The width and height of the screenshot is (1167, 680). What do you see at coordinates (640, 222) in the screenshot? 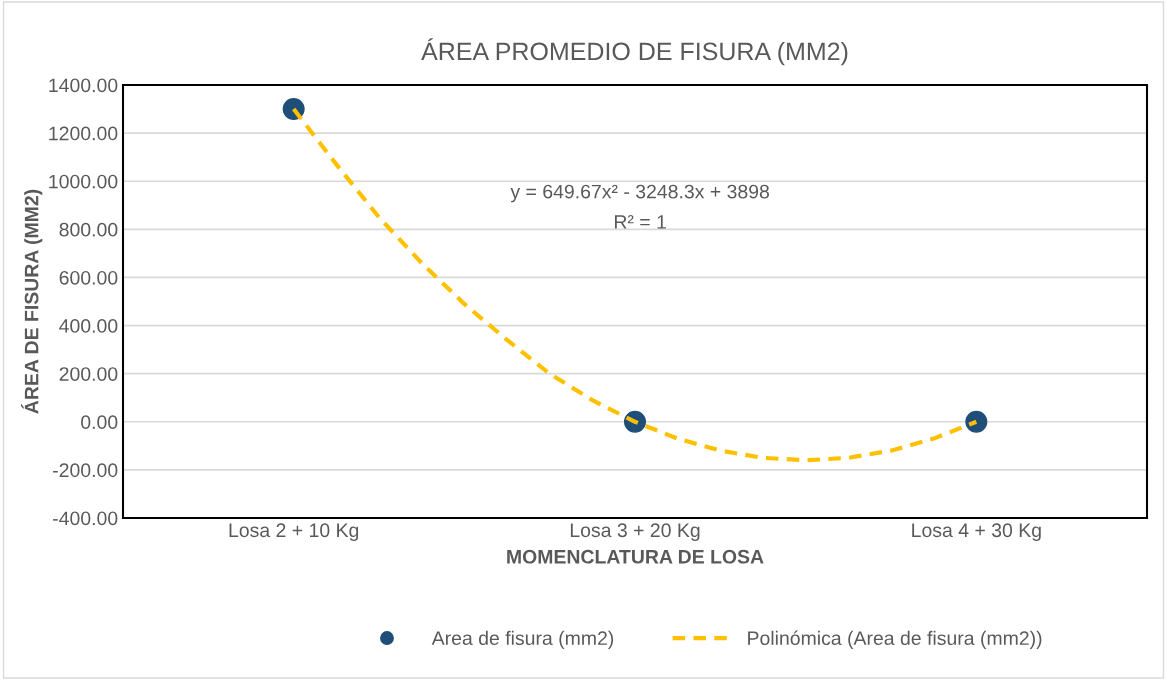
I see `annotation: R² = 1` at bounding box center [640, 222].